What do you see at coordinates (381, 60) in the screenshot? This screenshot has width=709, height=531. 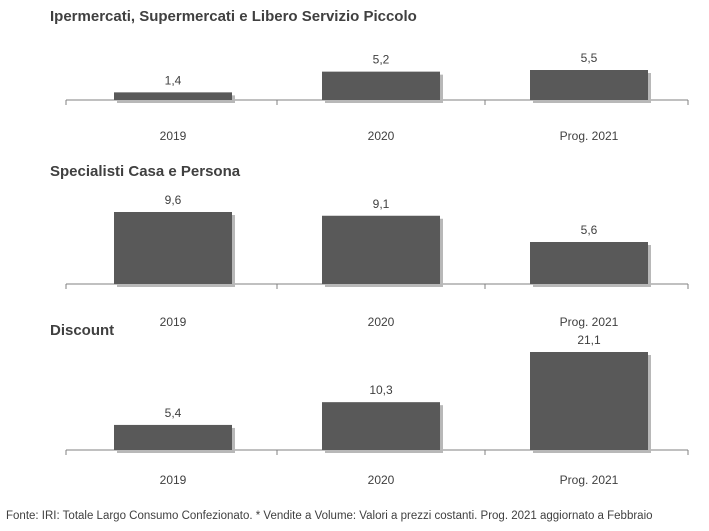 I see `data-label: 5,2` at bounding box center [381, 60].